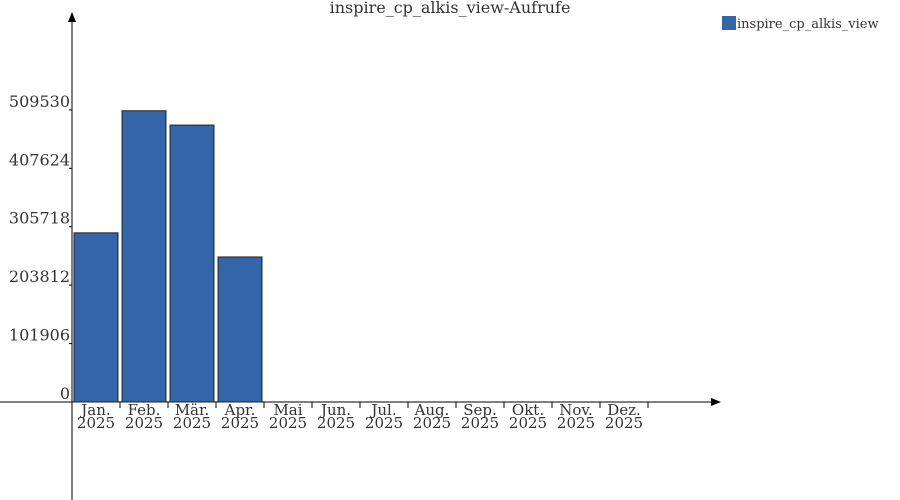 The width and height of the screenshot is (900, 500). What do you see at coordinates (576, 416) in the screenshot?
I see `x-tick-label: Nov. 2025` at bounding box center [576, 416].